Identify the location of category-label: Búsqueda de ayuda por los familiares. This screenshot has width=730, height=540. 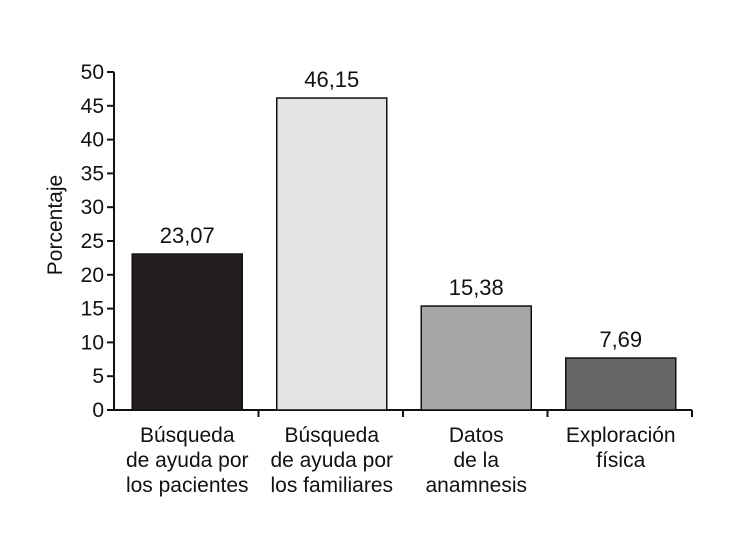
(331, 460).